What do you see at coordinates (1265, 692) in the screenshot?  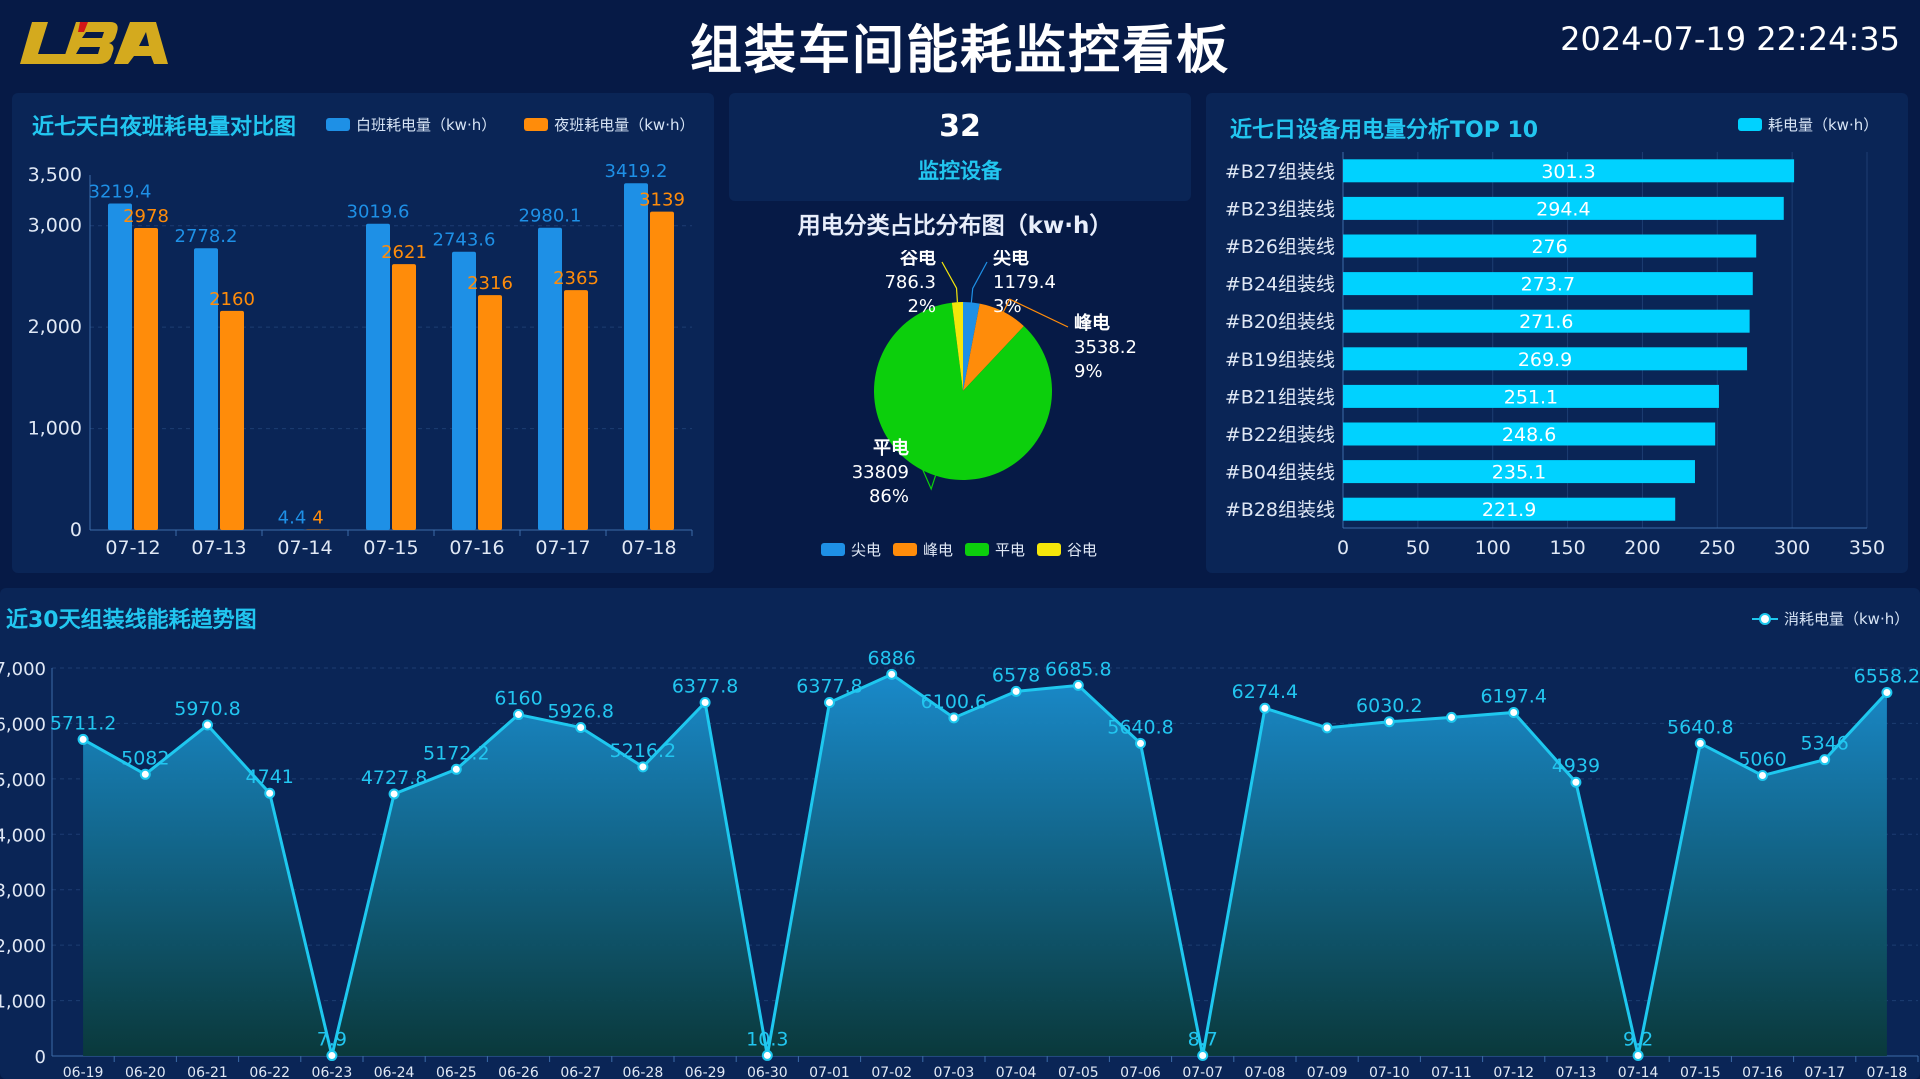 I see `trend-data-label: 6274.4` at bounding box center [1265, 692].